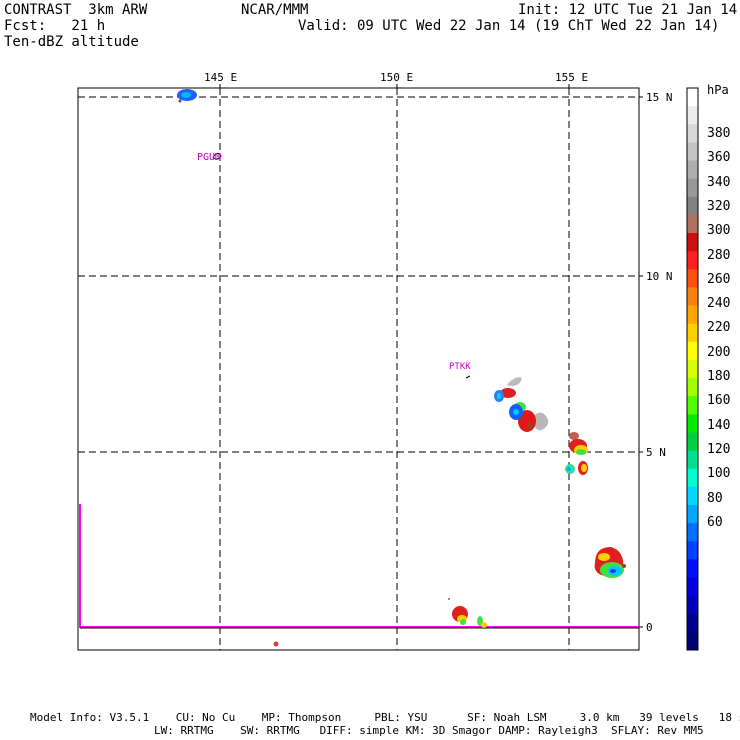 This screenshot has height=740, width=740. Describe the element at coordinates (628, 10) in the screenshot. I see `init-time: Init: 12 UTC Tue 21 Jan 14` at that location.